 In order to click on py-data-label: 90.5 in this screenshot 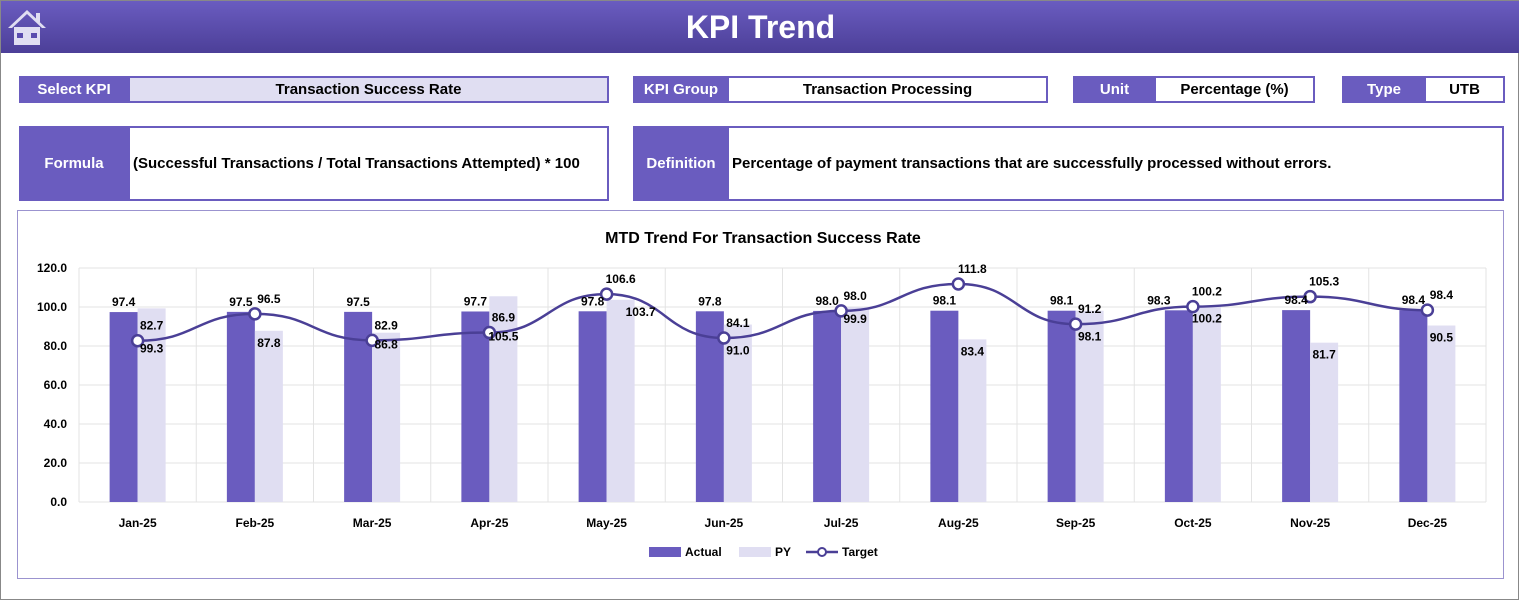, I will do `click(1442, 338)`.